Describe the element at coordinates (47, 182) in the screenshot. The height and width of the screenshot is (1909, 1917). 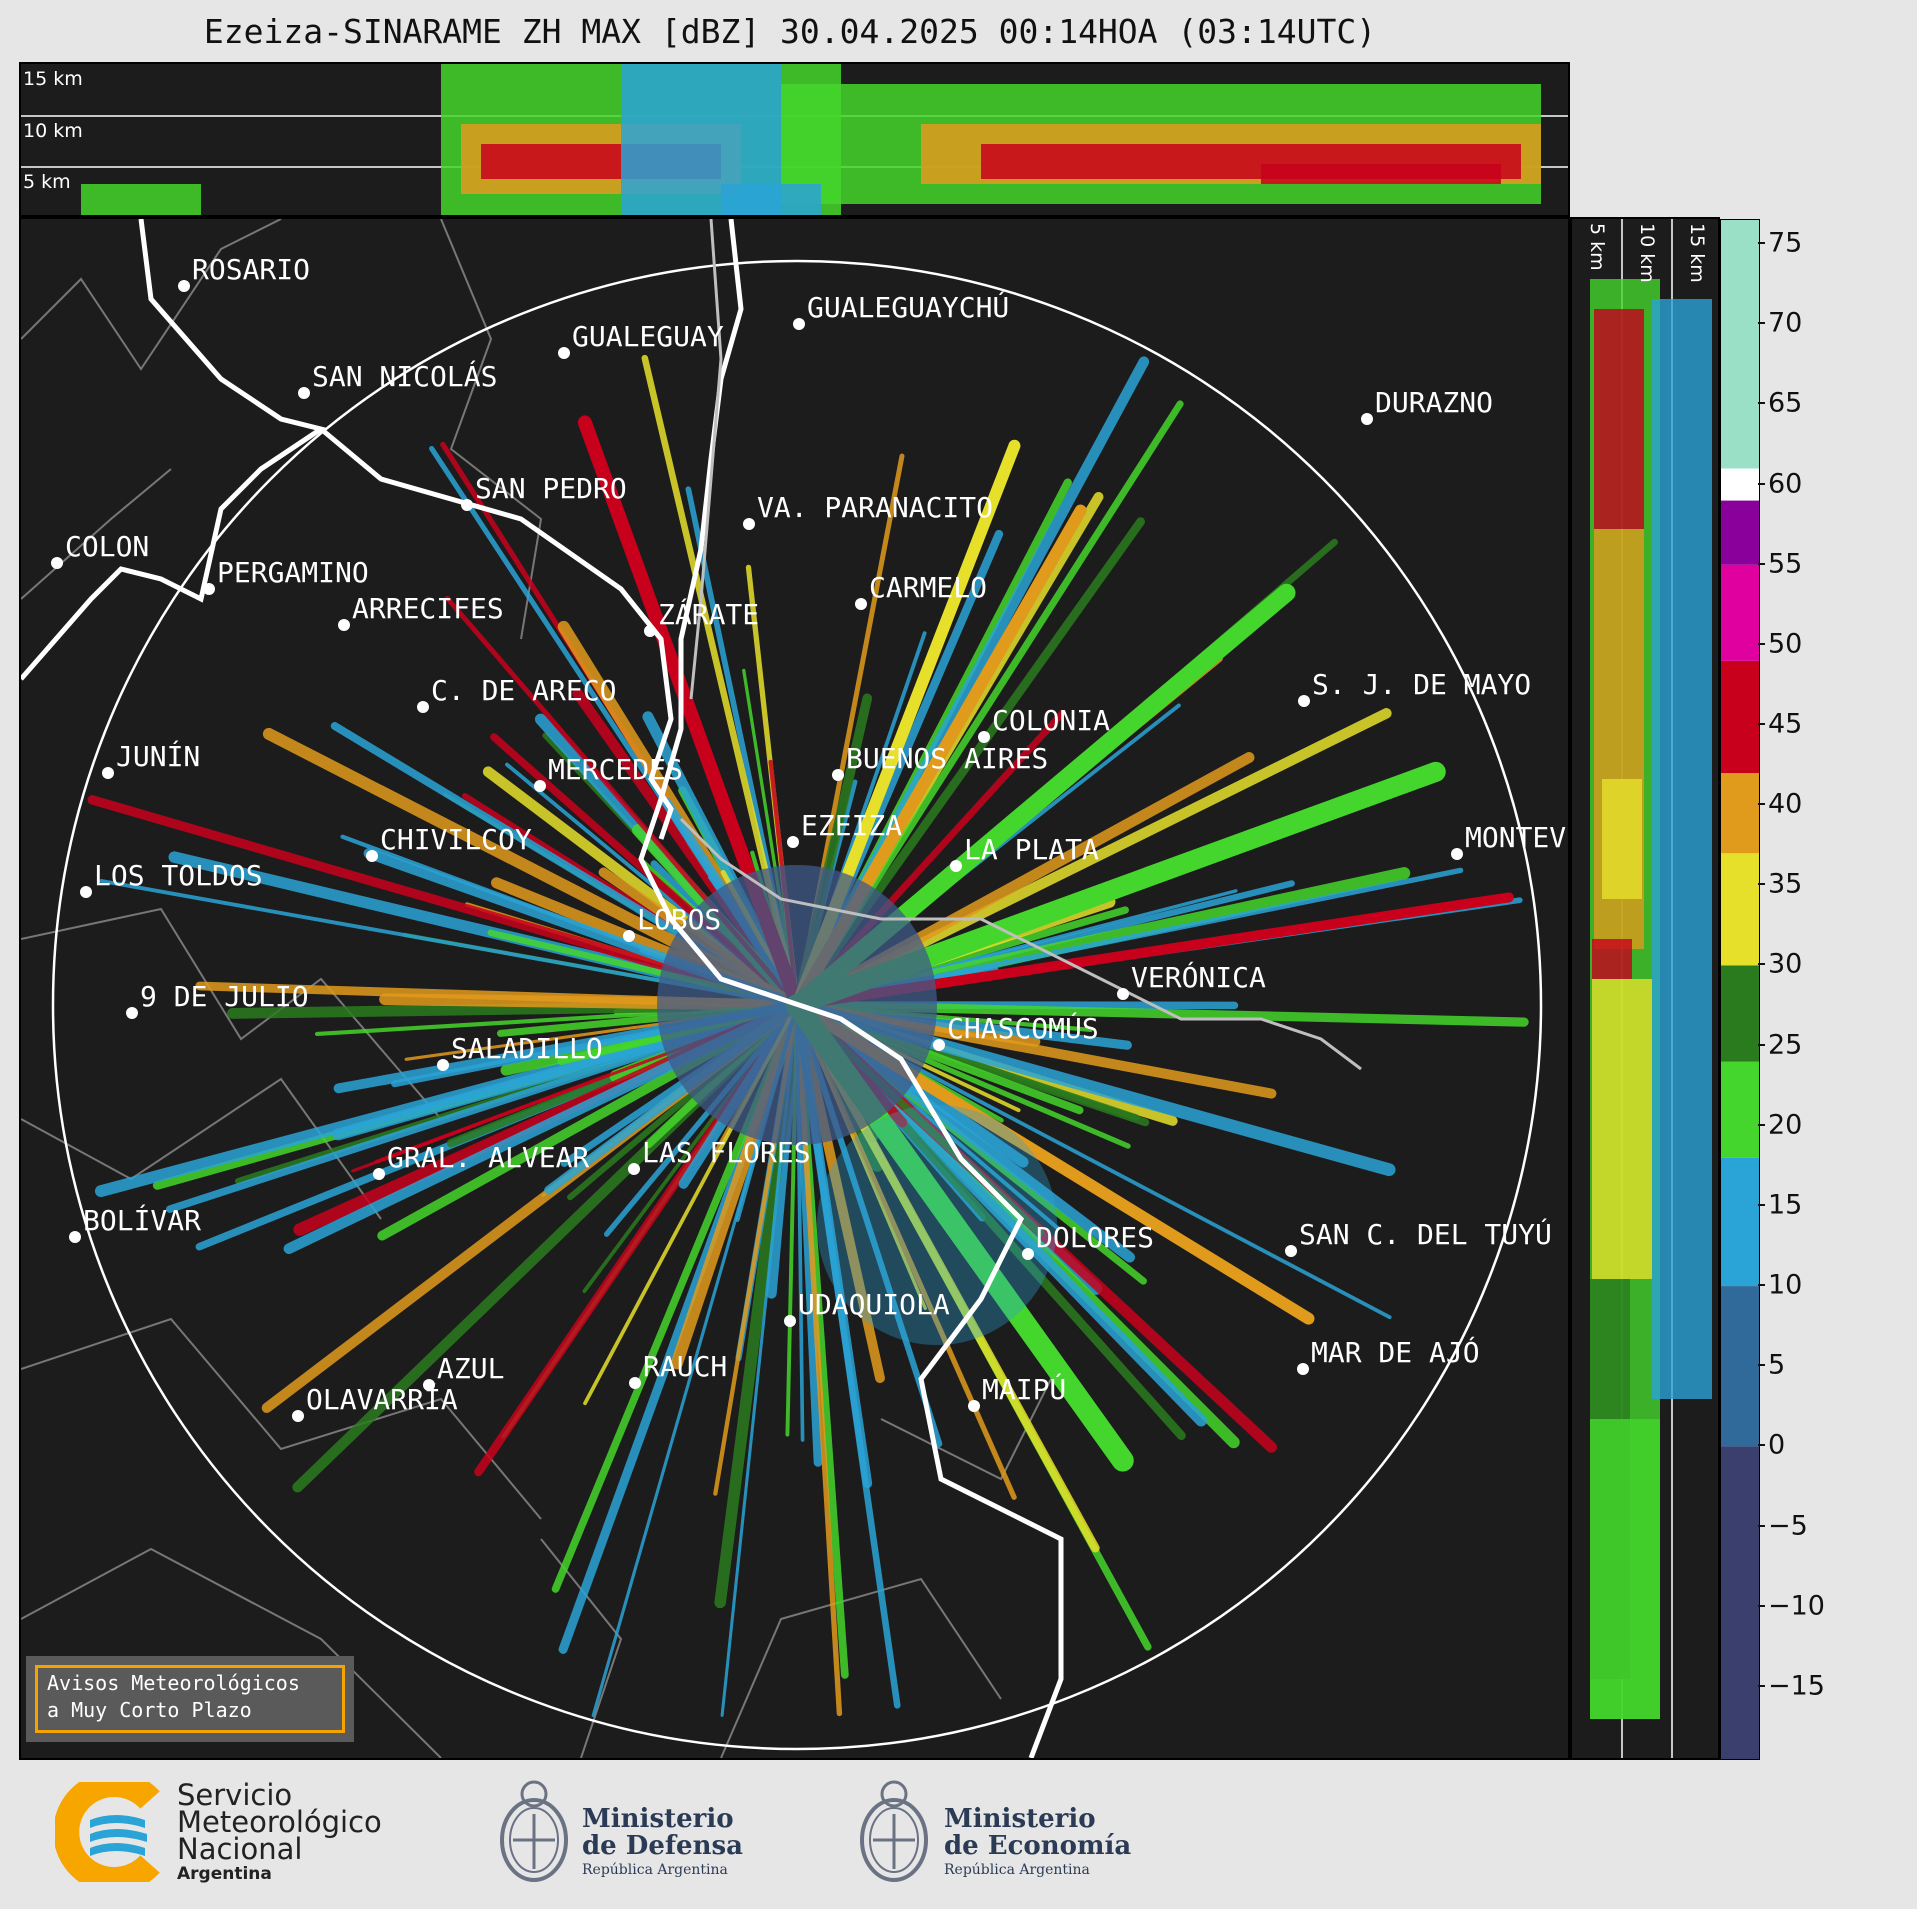
I see `top-height-label-5: 5 km` at that location.